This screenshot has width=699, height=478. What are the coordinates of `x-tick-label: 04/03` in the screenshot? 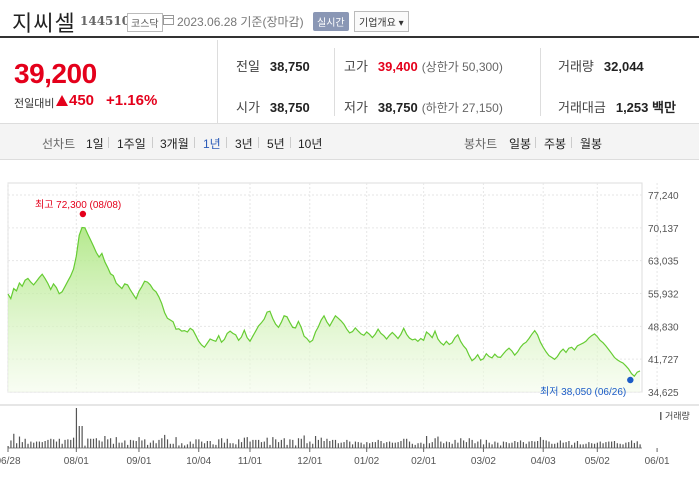 It's located at (543, 461).